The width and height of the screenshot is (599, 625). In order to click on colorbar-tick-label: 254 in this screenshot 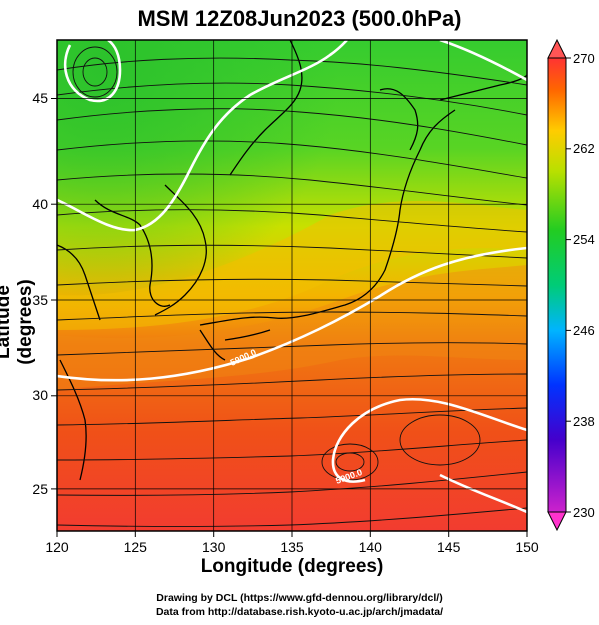, I will do `click(584, 239)`.